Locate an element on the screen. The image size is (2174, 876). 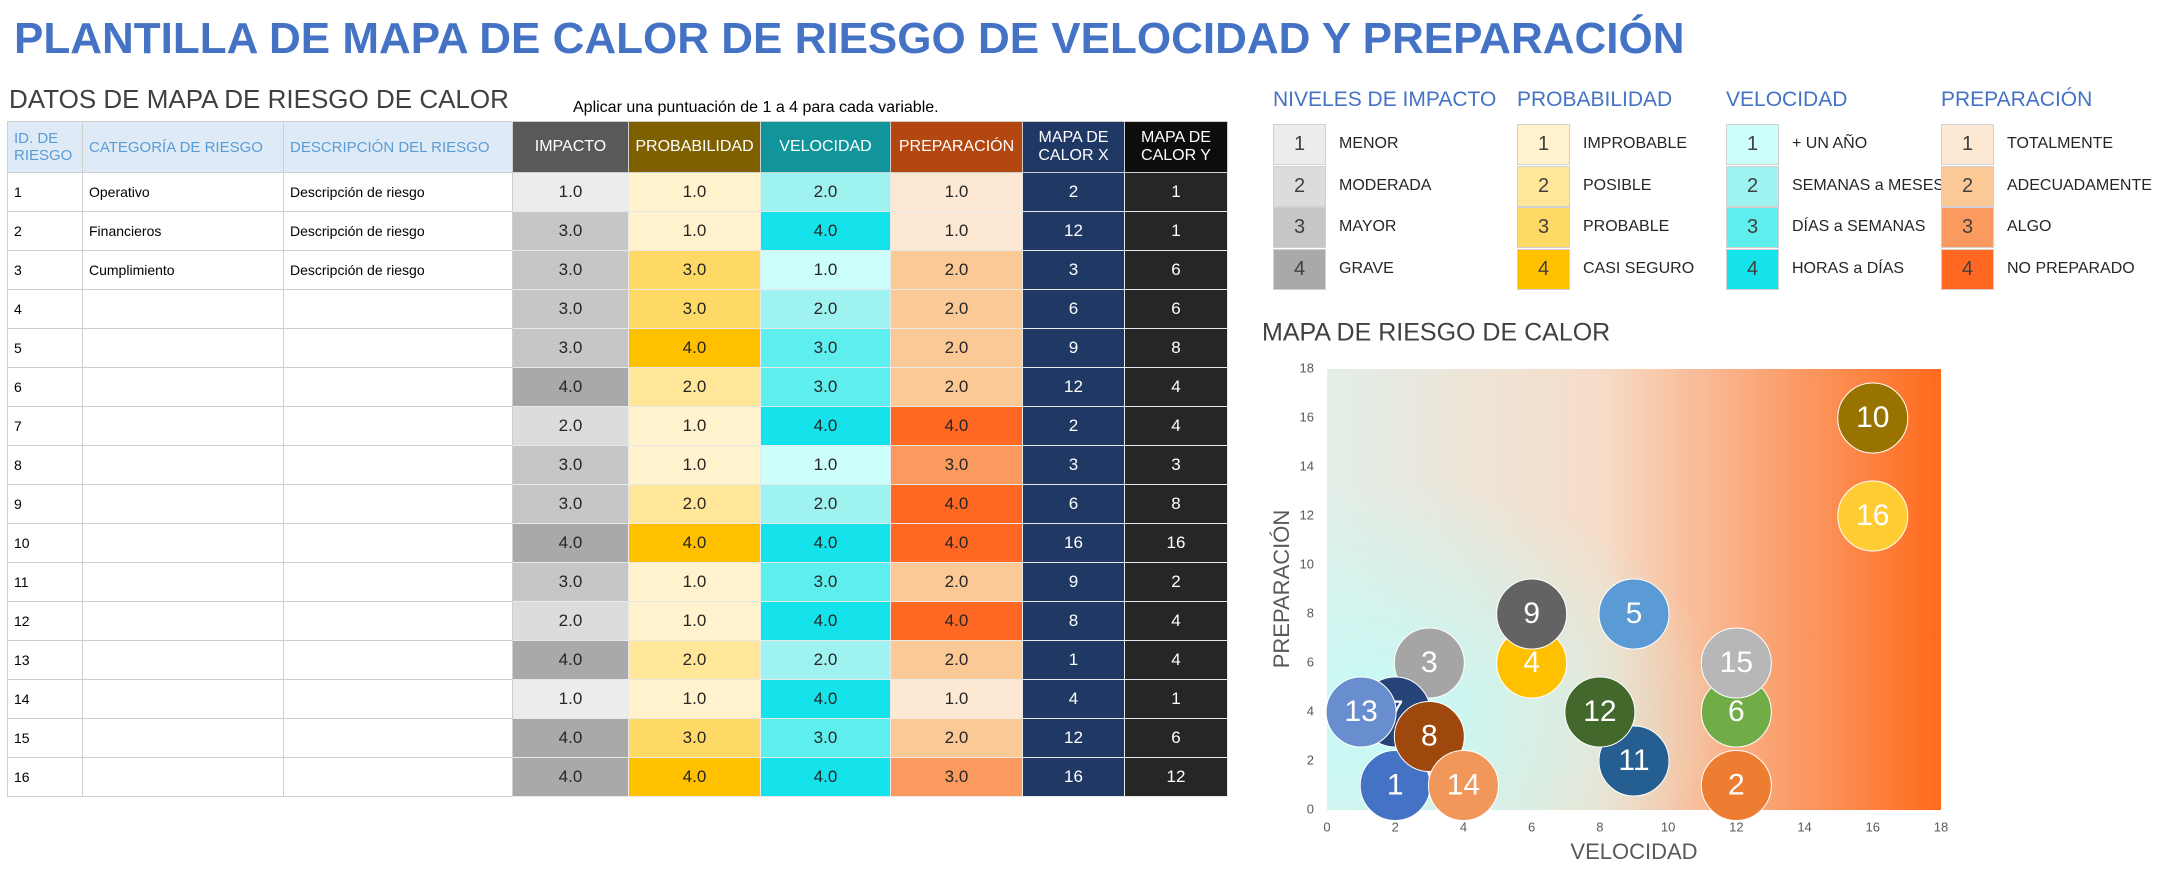
table-row: 11 3.0 1.0 3.0 2.0 9 2 is located at coordinates (617, 582).